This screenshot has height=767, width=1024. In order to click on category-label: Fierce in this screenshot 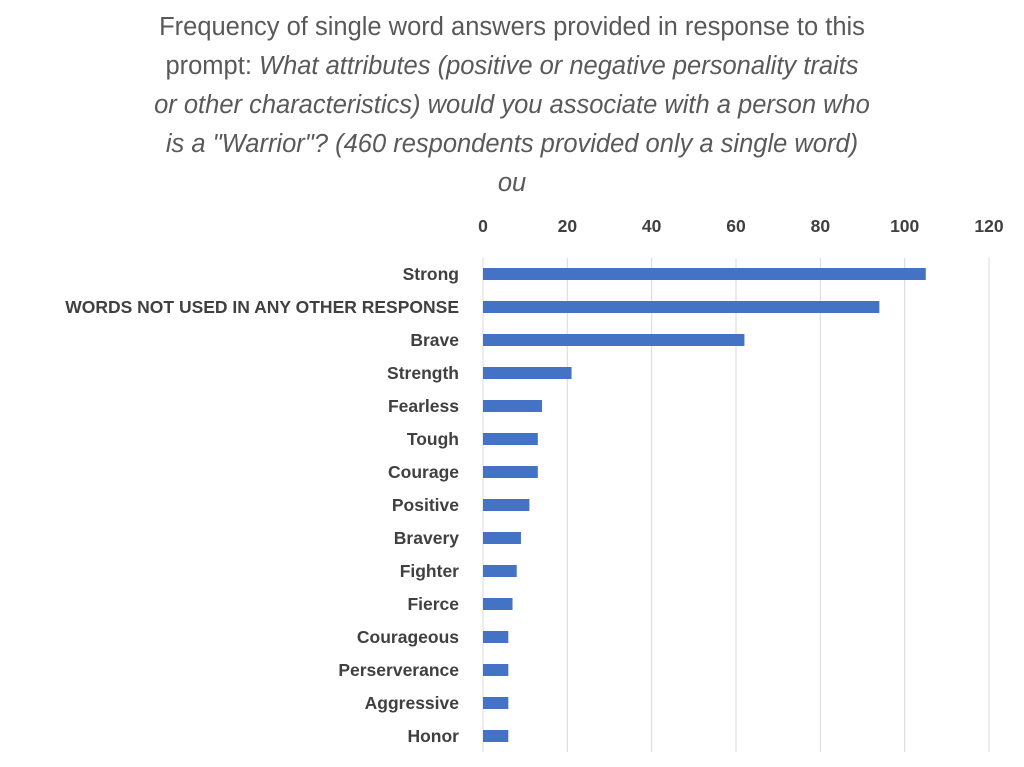, I will do `click(433, 604)`.